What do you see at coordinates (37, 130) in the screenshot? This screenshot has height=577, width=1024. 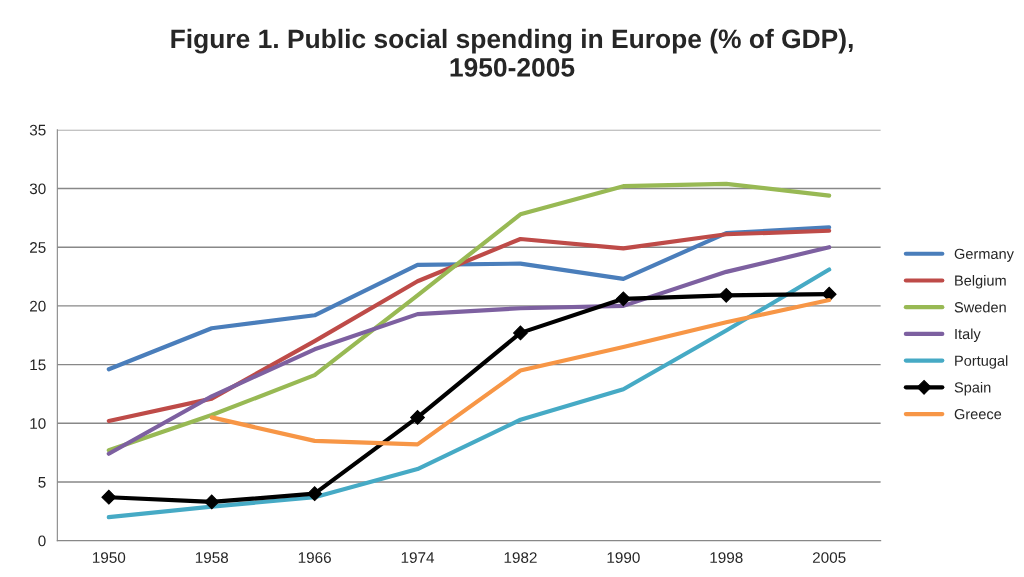 I see `y-tick-label: 35` at bounding box center [37, 130].